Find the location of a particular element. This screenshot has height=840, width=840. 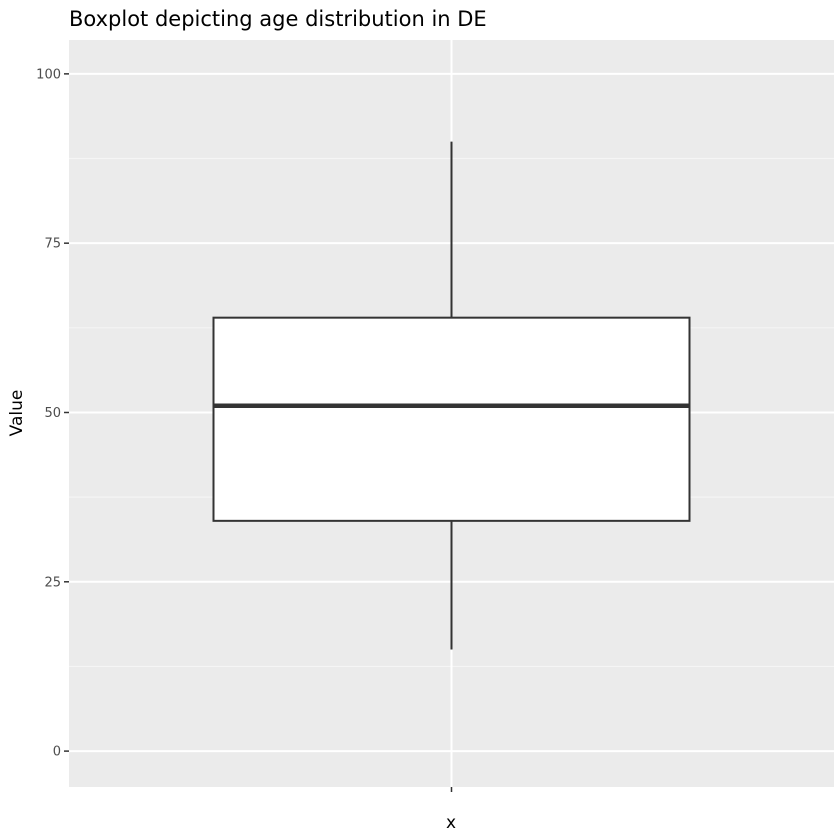

y-tick-label: 75 is located at coordinates (52, 244).